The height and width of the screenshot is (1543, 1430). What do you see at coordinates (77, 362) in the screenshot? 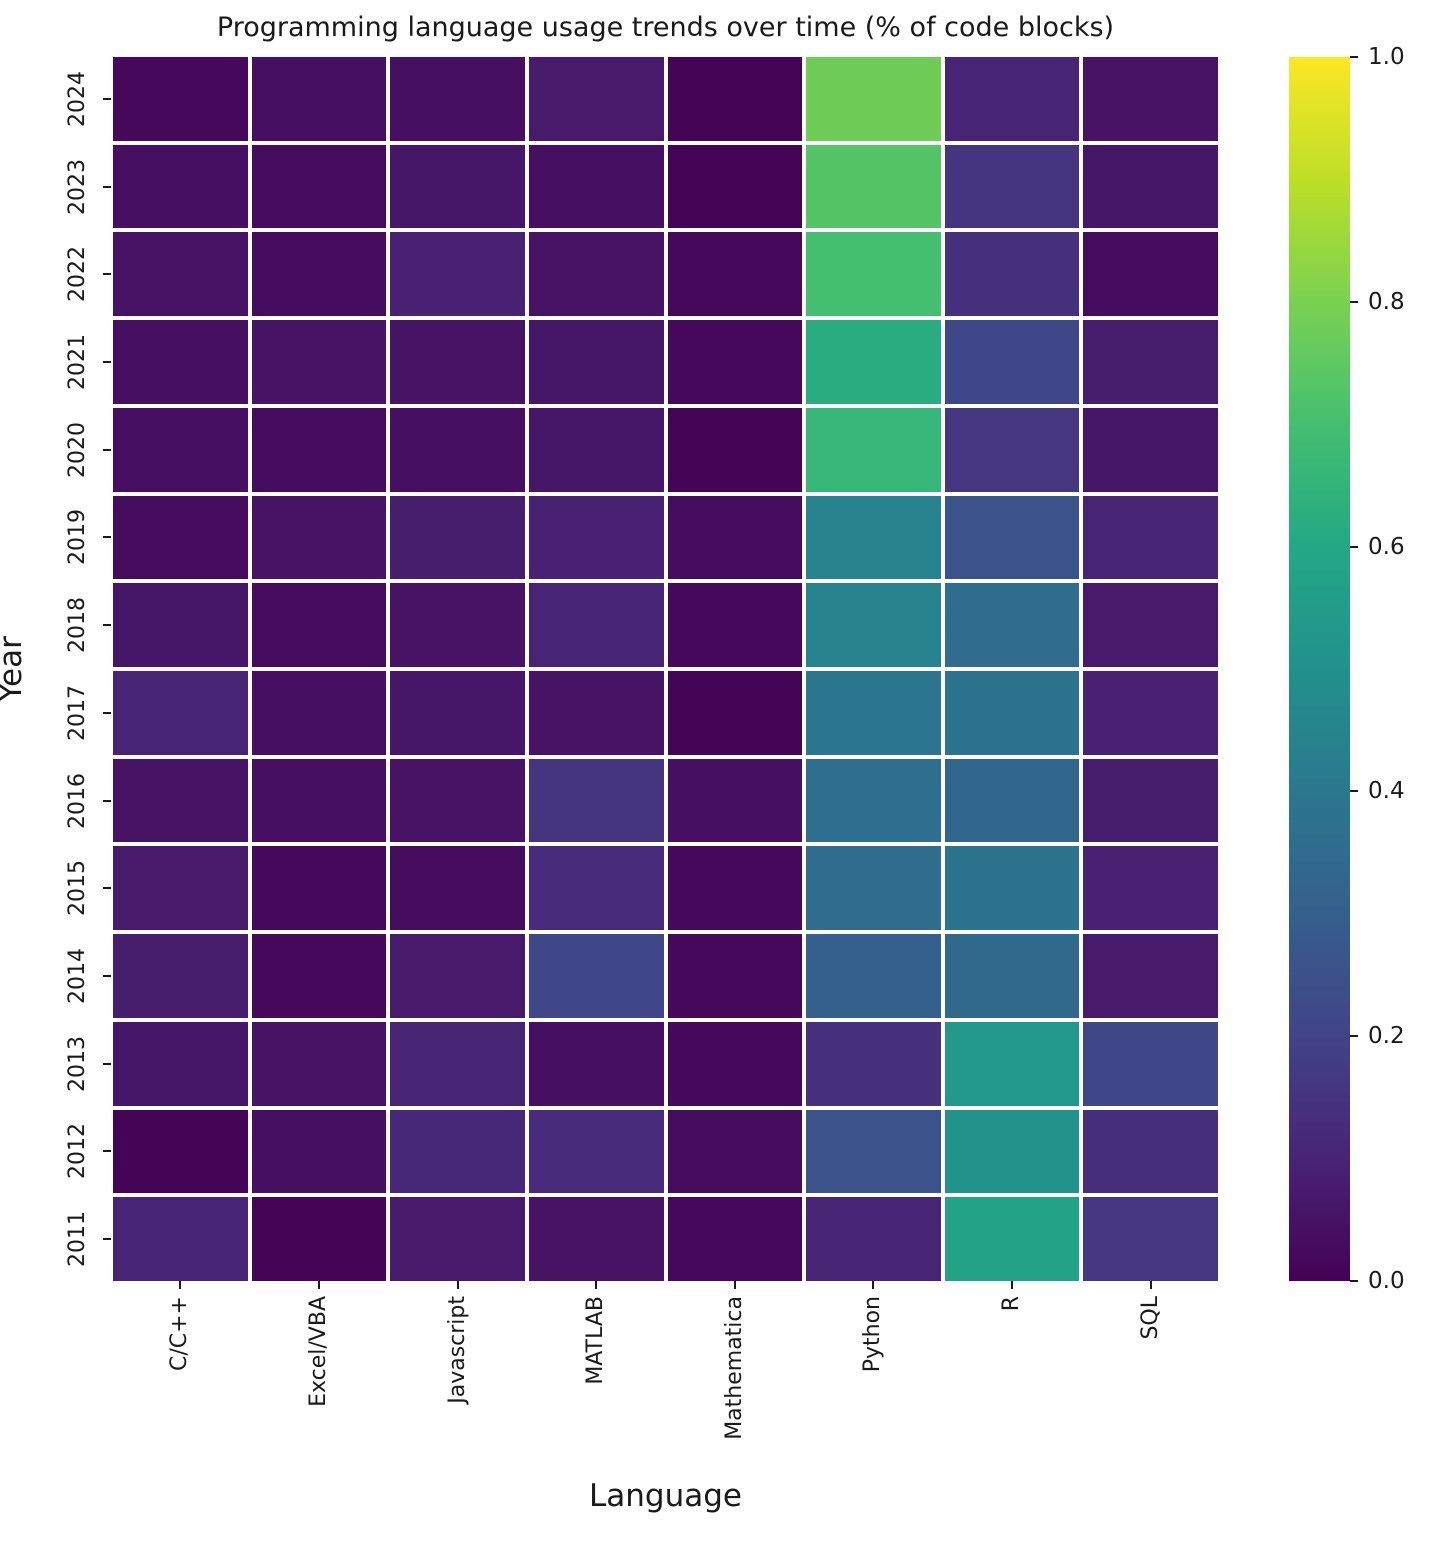
I see `y-tick-label: 2021` at bounding box center [77, 362].